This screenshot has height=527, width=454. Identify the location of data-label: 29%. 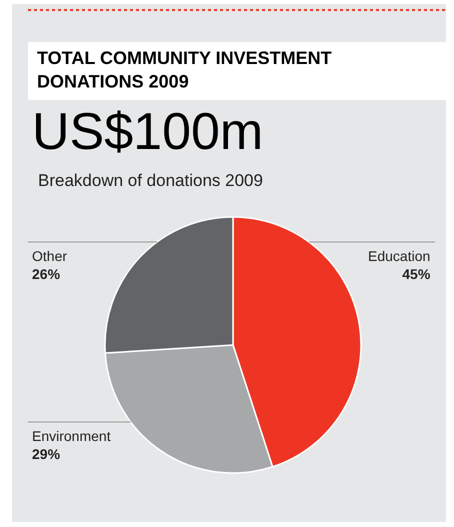
(46, 454).